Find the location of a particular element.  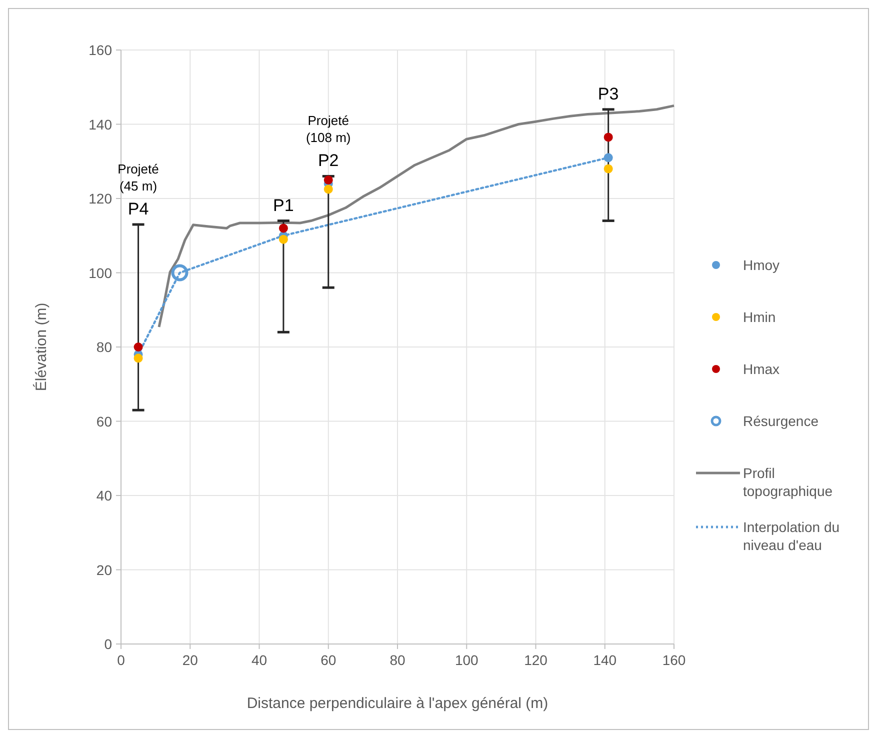

x-tick-label: 80 is located at coordinates (398, 660).